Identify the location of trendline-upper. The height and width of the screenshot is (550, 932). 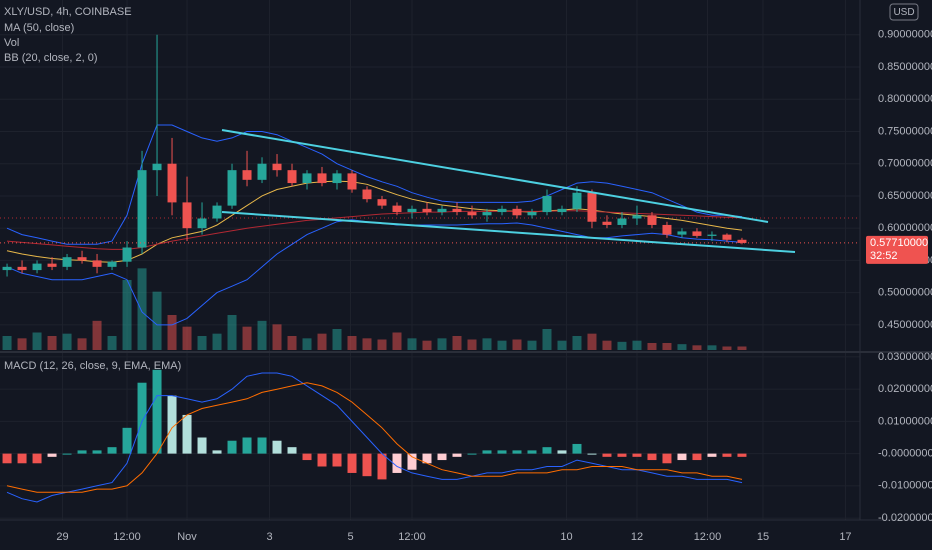
(495, 176).